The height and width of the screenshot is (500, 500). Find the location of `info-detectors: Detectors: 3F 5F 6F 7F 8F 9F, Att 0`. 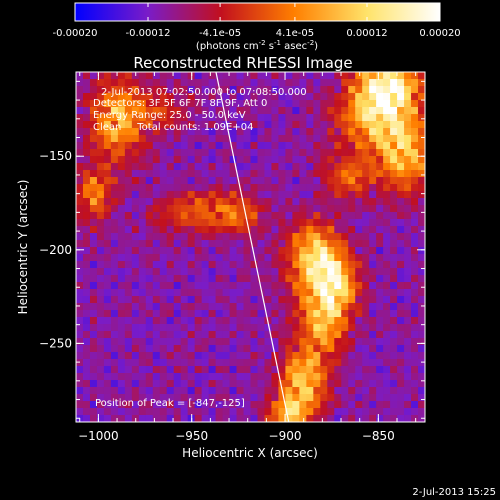

info-detectors: Detectors: 3F 5F 6F 7F 8F 9F, Att 0 is located at coordinates (180, 103).